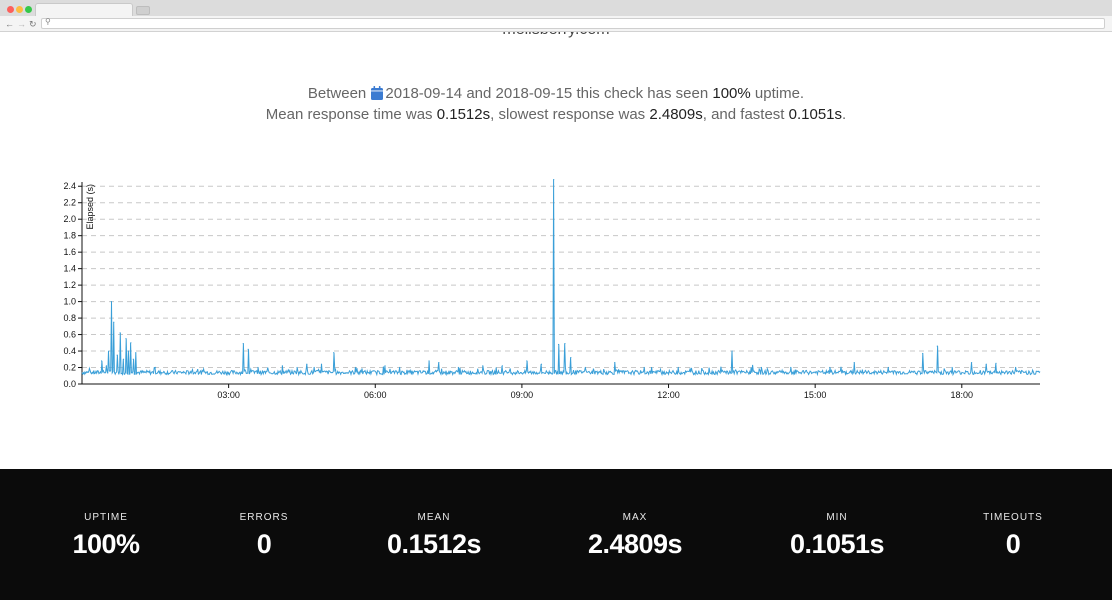 Image resolution: width=1112 pixels, height=600 pixels. What do you see at coordinates (69, 203) in the screenshot?
I see `y-tick-label: 2.2` at bounding box center [69, 203].